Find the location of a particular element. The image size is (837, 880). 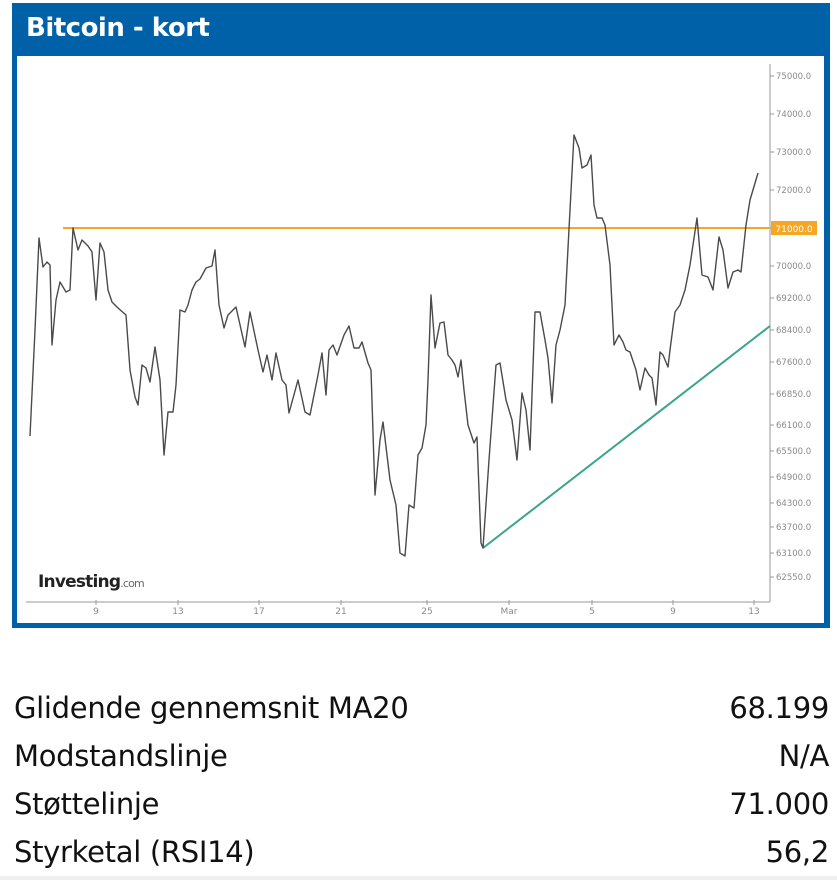

y-tick-label: 64300.0 is located at coordinates (793, 504).